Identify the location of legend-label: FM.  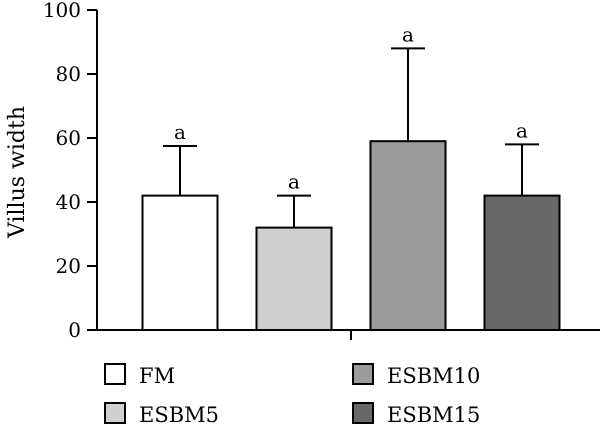
(157, 376).